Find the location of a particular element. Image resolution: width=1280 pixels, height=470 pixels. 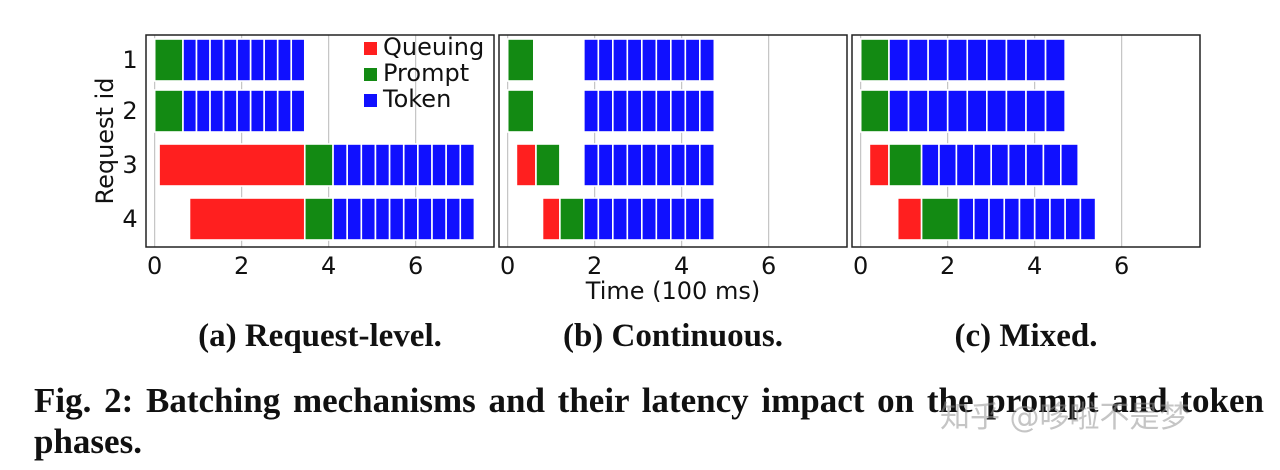

y-tick-label: 1 is located at coordinates (129, 60).